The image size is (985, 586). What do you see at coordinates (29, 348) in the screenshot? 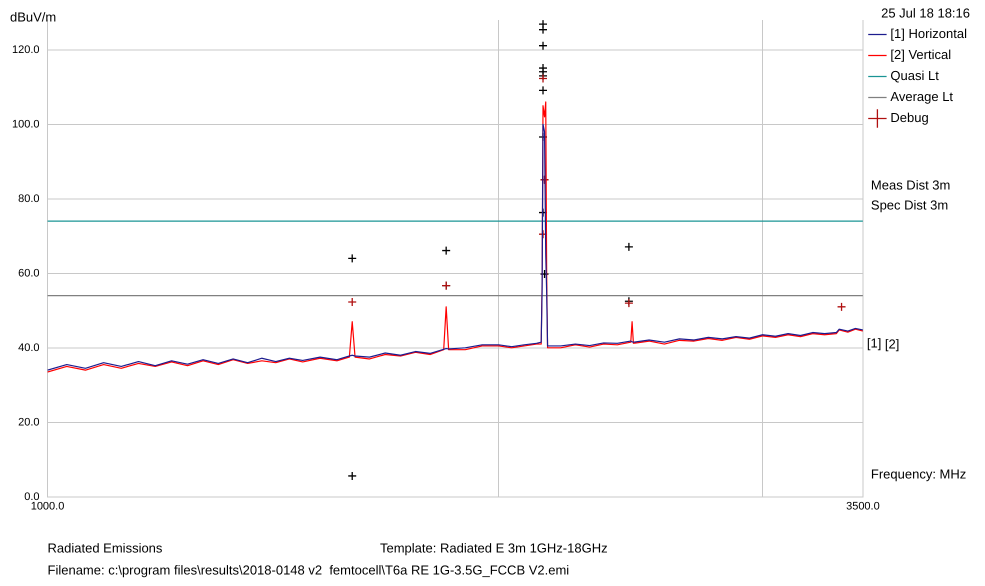
I see `y-tick-label: 40.0` at bounding box center [29, 348].